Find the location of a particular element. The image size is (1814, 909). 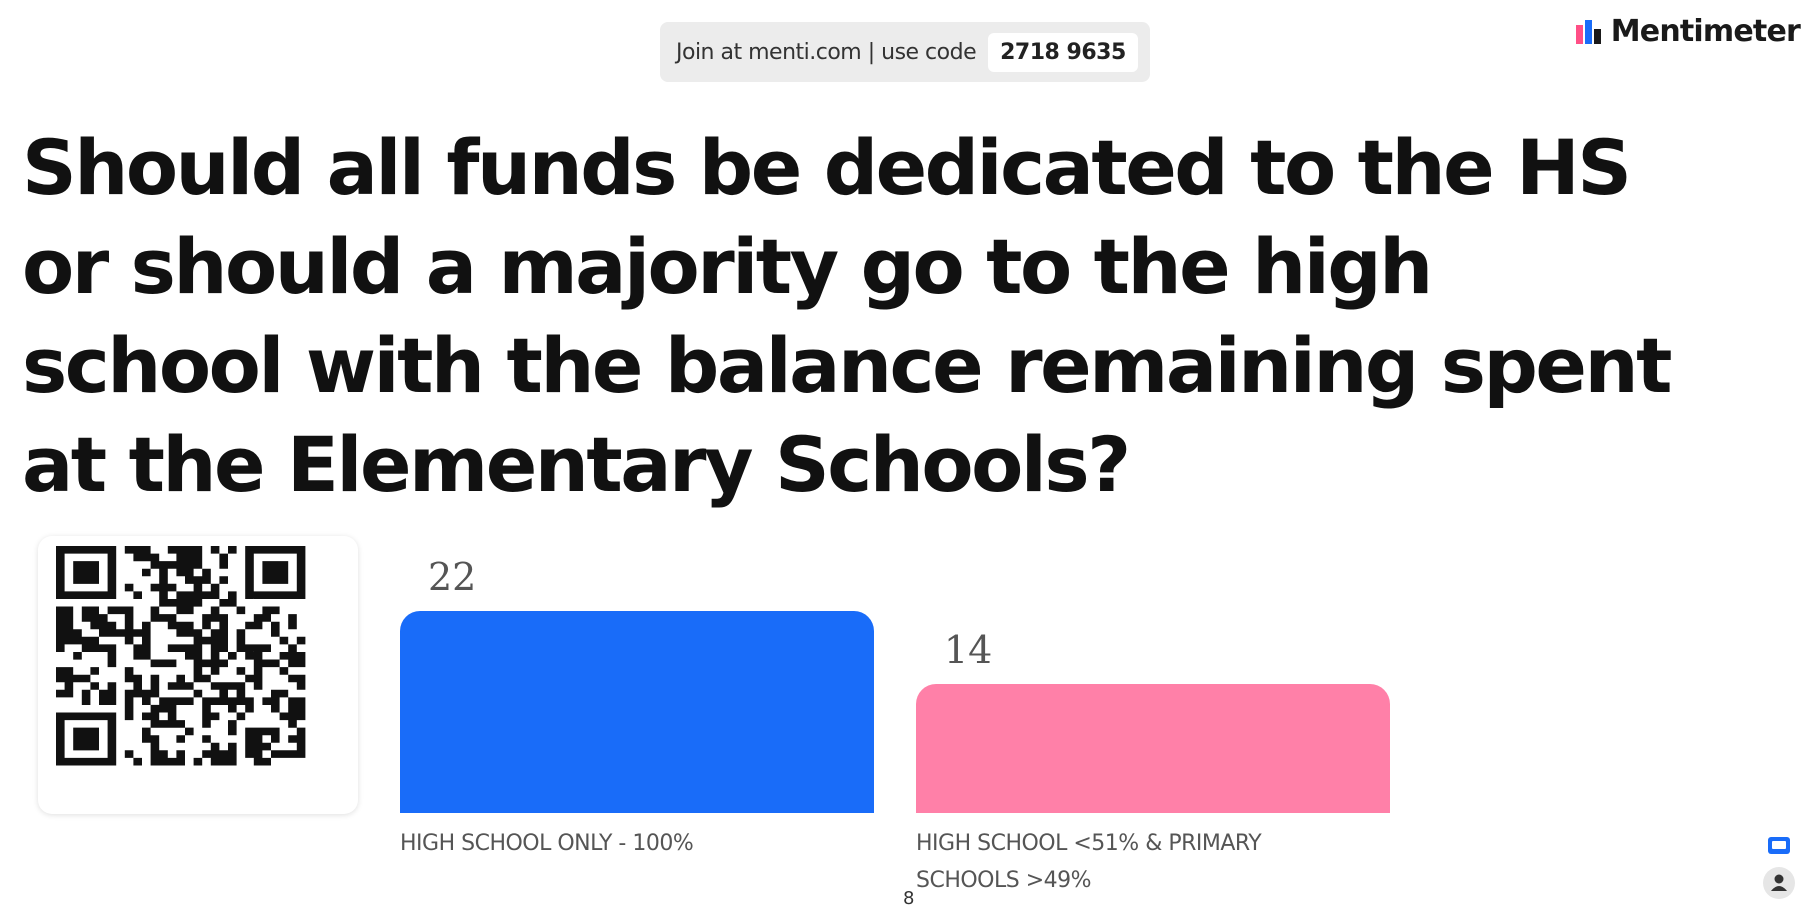

bar-category-label: HIGH SCHOOL ONLY - 100% is located at coordinates (547, 843).